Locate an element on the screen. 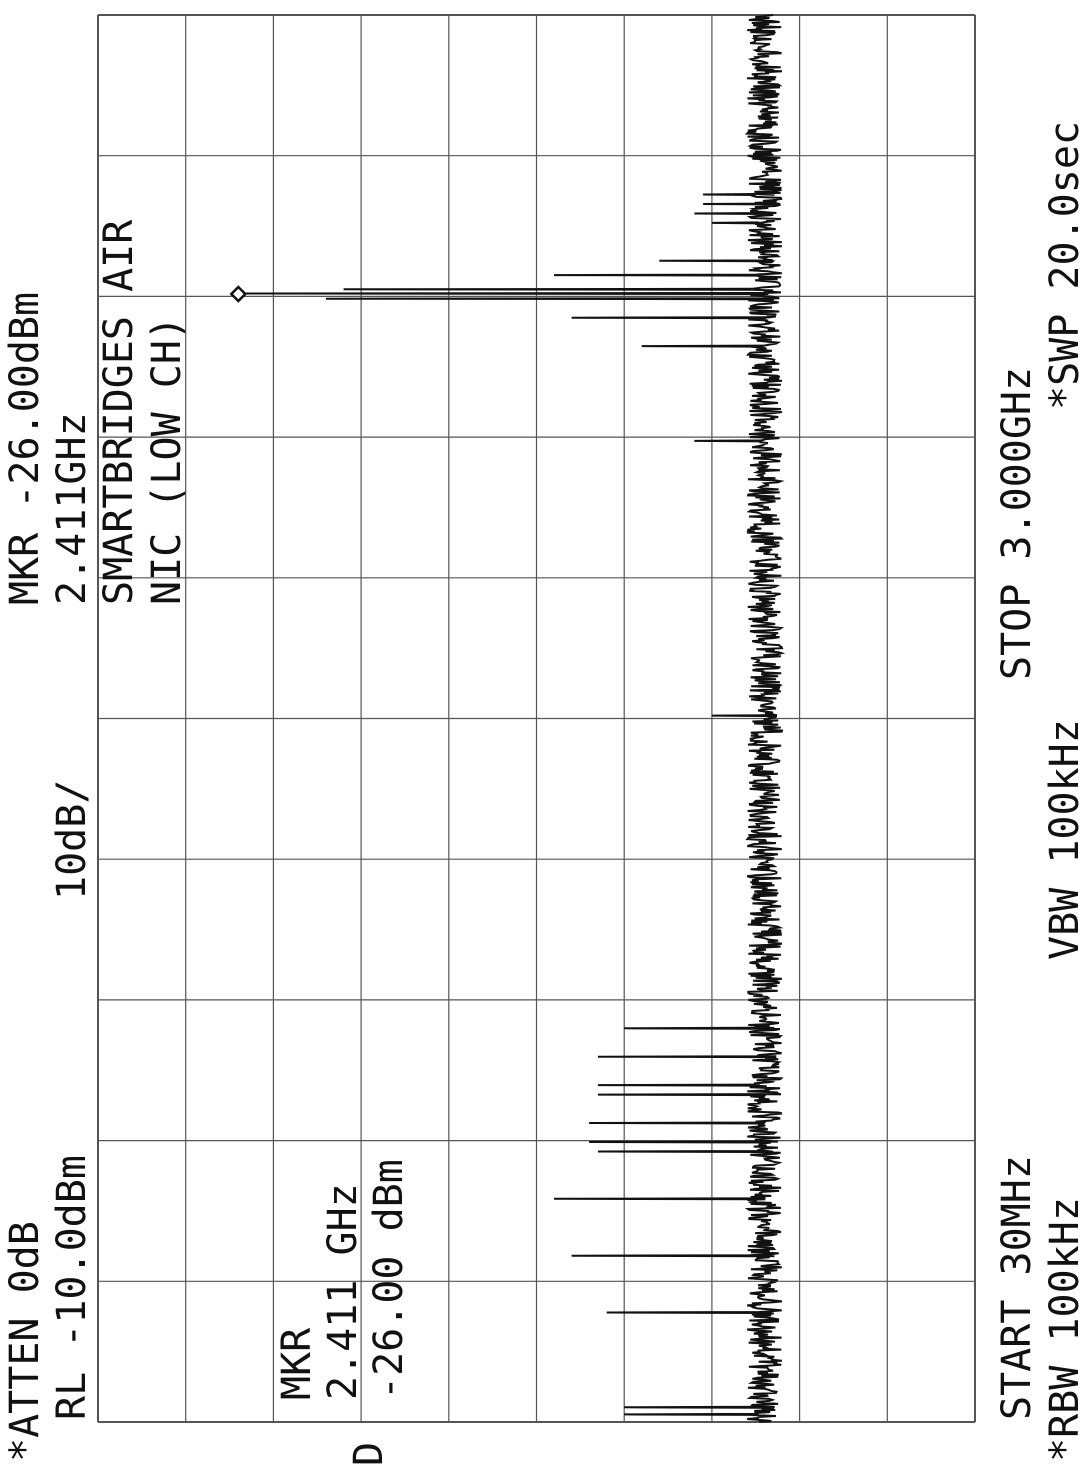  header-mkr-freq: 2.411GHz is located at coordinates (72, 508).